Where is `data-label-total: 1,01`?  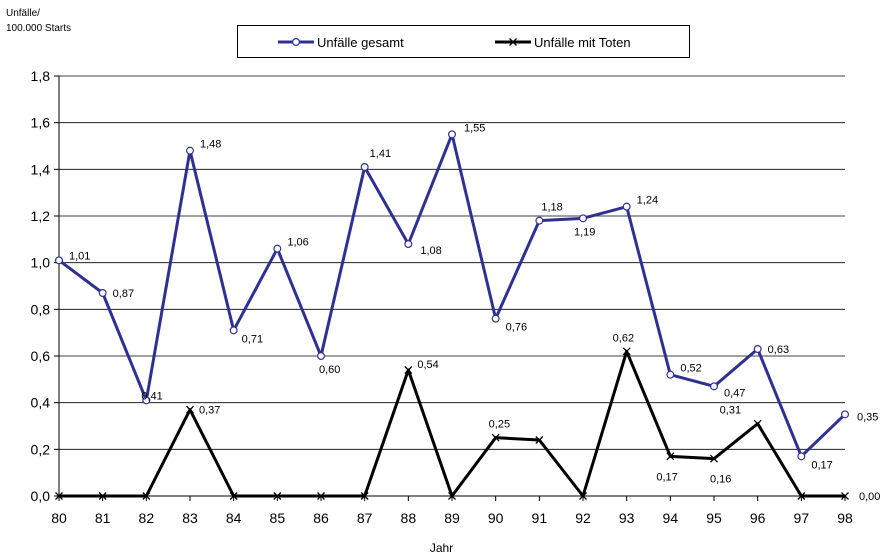
data-label-total: 1,01 is located at coordinates (79, 256).